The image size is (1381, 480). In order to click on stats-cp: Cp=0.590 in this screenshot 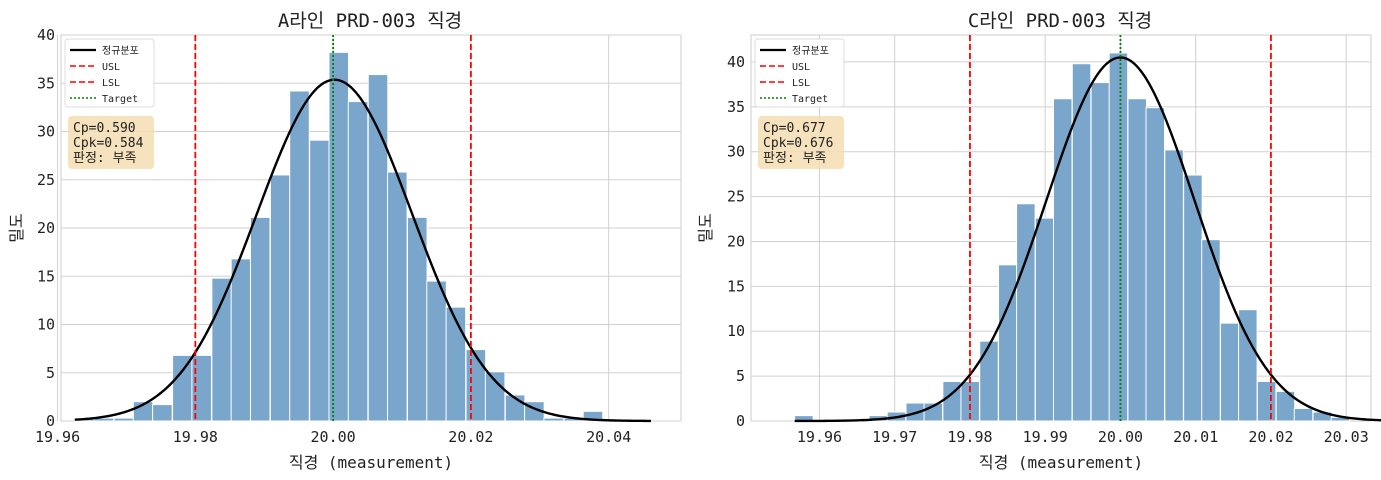, I will do `click(104, 128)`.